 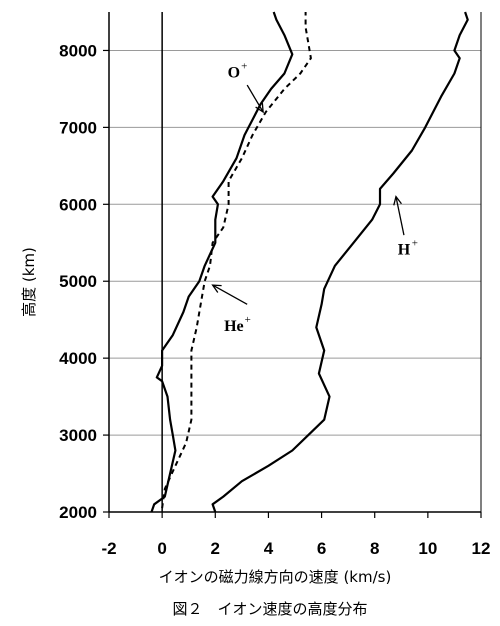 What do you see at coordinates (78, 204) in the screenshot?
I see `y-tick-label: 6000` at bounding box center [78, 204].